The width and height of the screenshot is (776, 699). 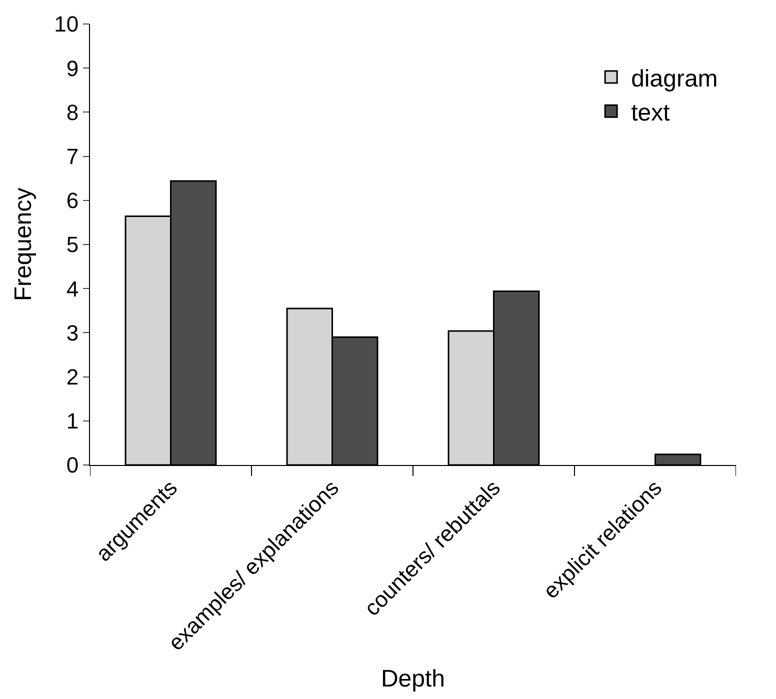 I want to click on y-tick-label: 1, so click(x=72, y=421).